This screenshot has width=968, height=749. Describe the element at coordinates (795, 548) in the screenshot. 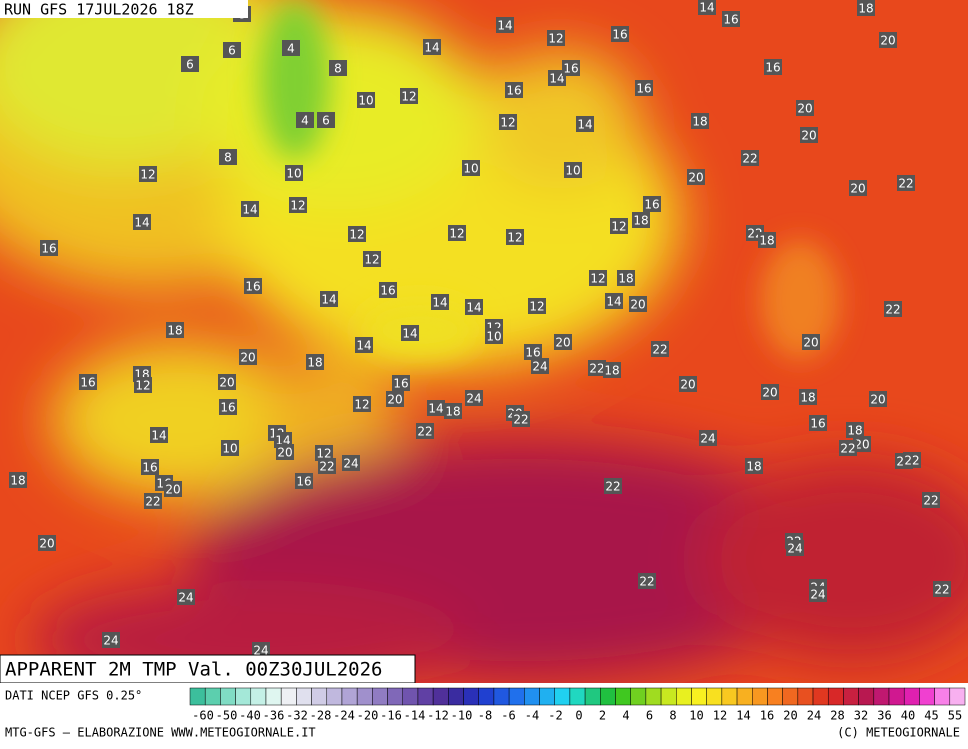

I see `value-label: 24` at that location.